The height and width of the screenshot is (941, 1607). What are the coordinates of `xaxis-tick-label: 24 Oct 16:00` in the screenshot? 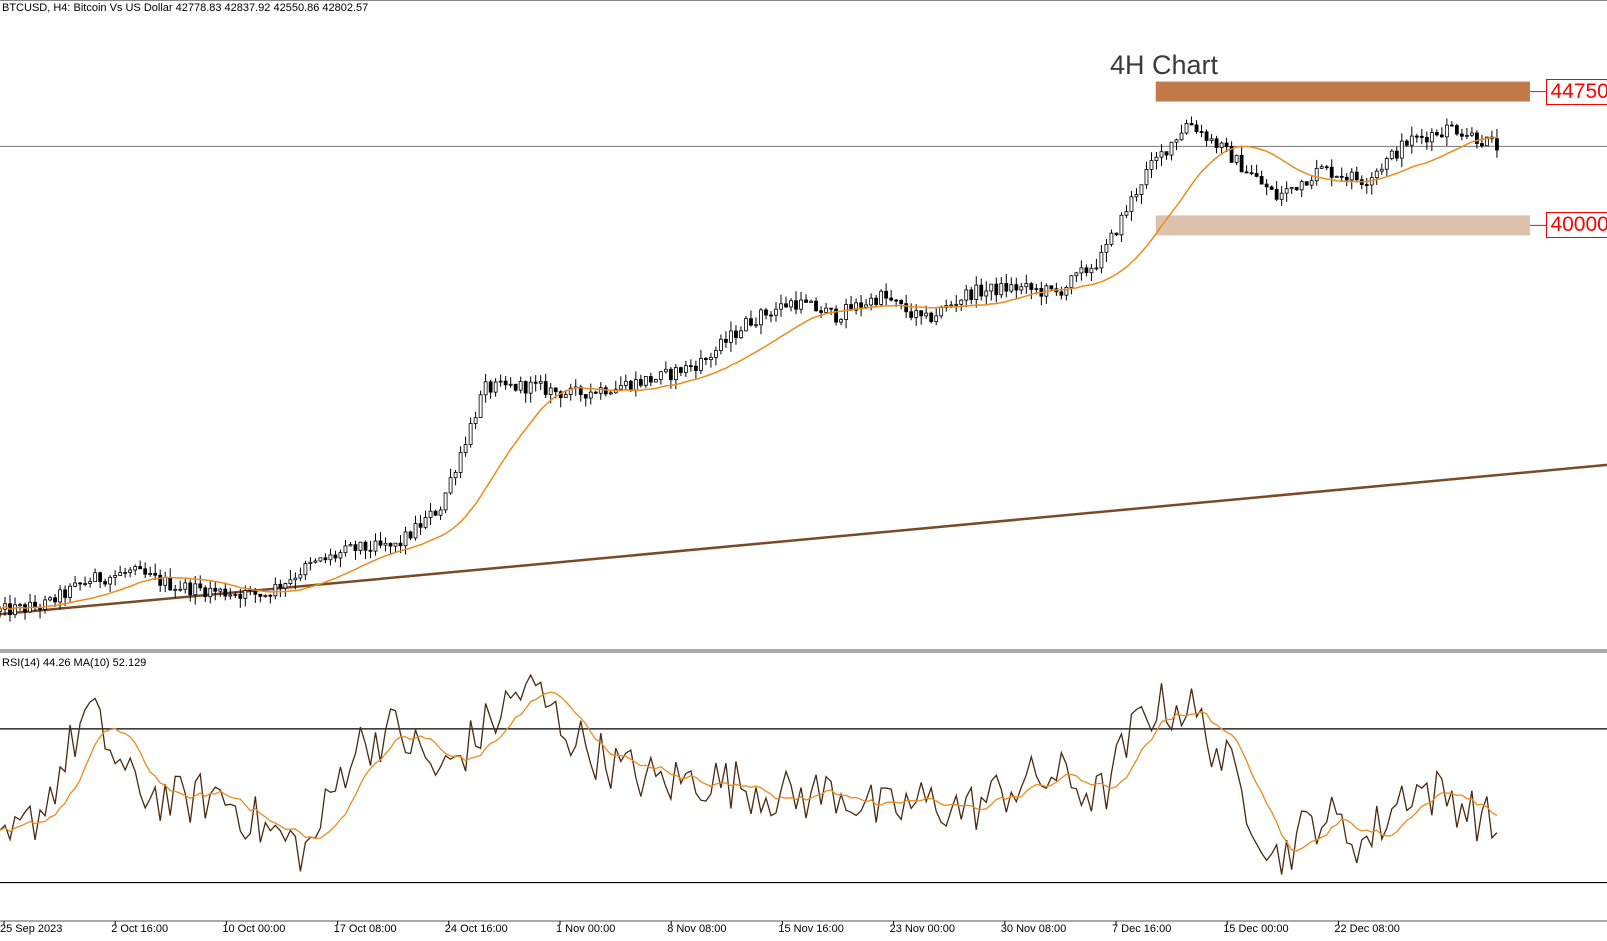 It's located at (476, 929).